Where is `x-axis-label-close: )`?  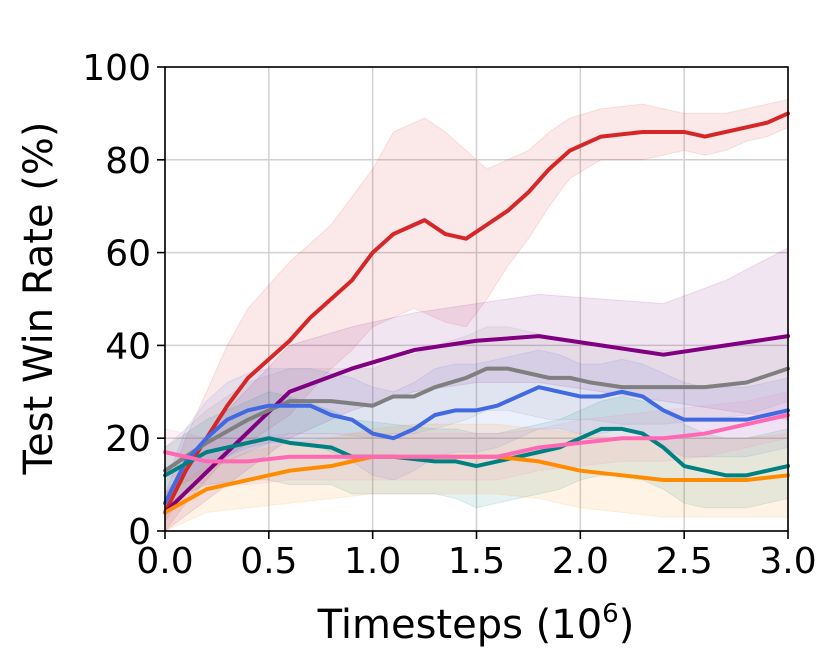
x-axis-label-close: ) is located at coordinates (627, 625).